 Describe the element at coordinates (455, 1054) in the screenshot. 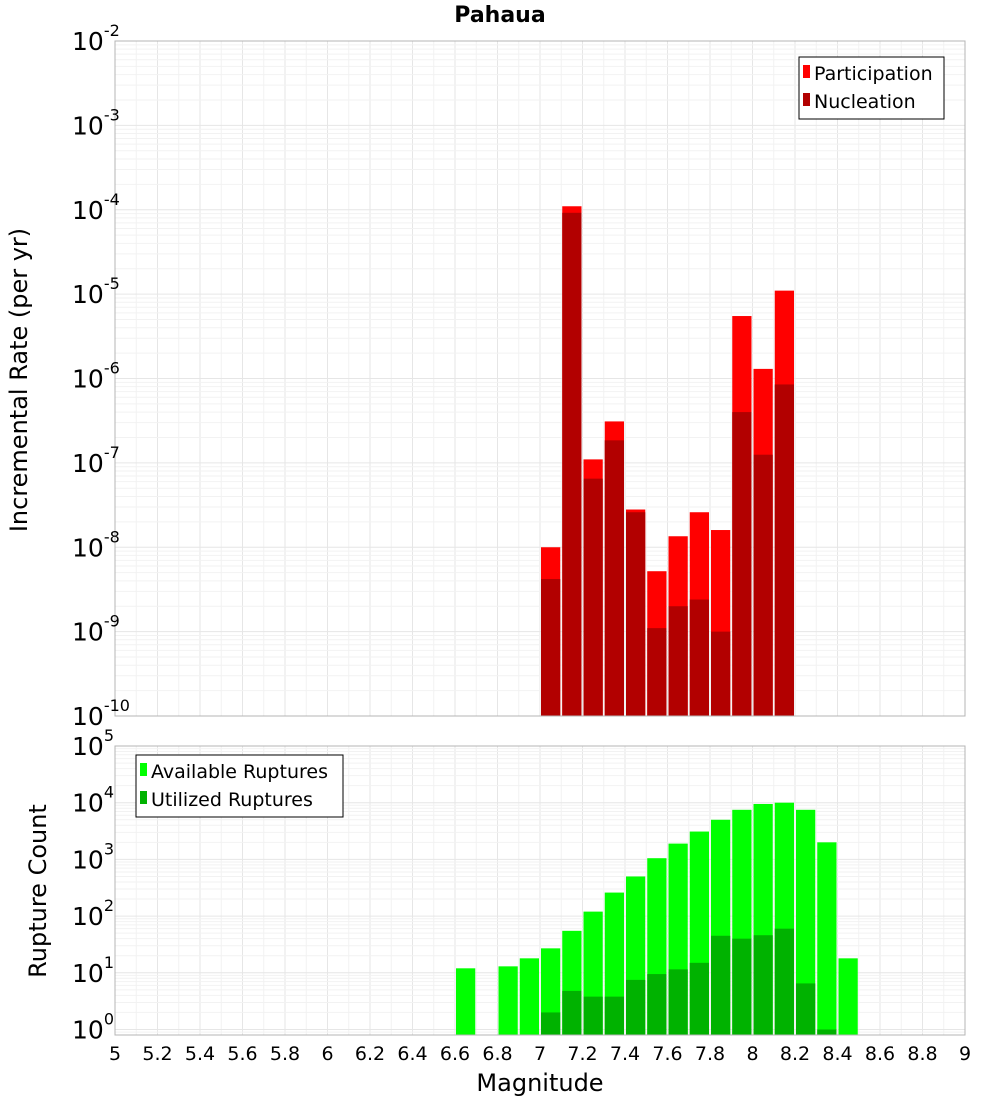

I see `x-tick-label: 6.6` at that location.